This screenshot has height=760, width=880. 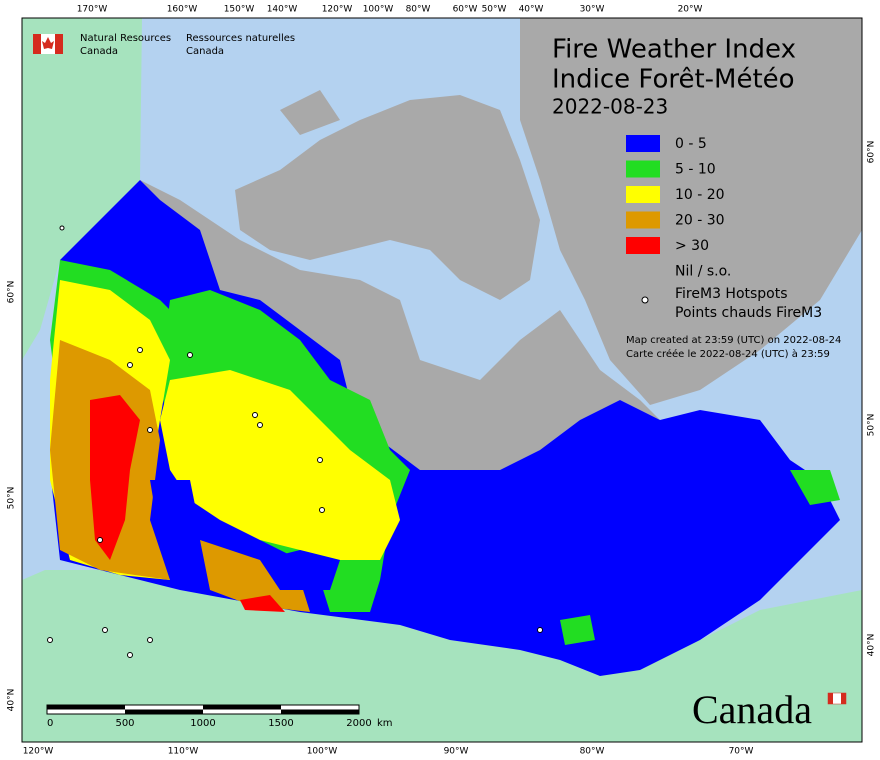 I want to click on legend-label: Nil / s.o., so click(x=703, y=272).